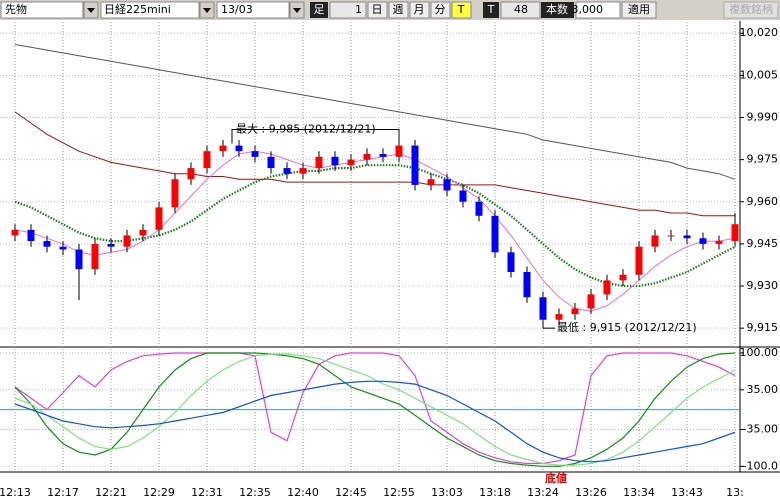 The width and height of the screenshot is (780, 500). I want to click on tick2-text: T, so click(491, 9).